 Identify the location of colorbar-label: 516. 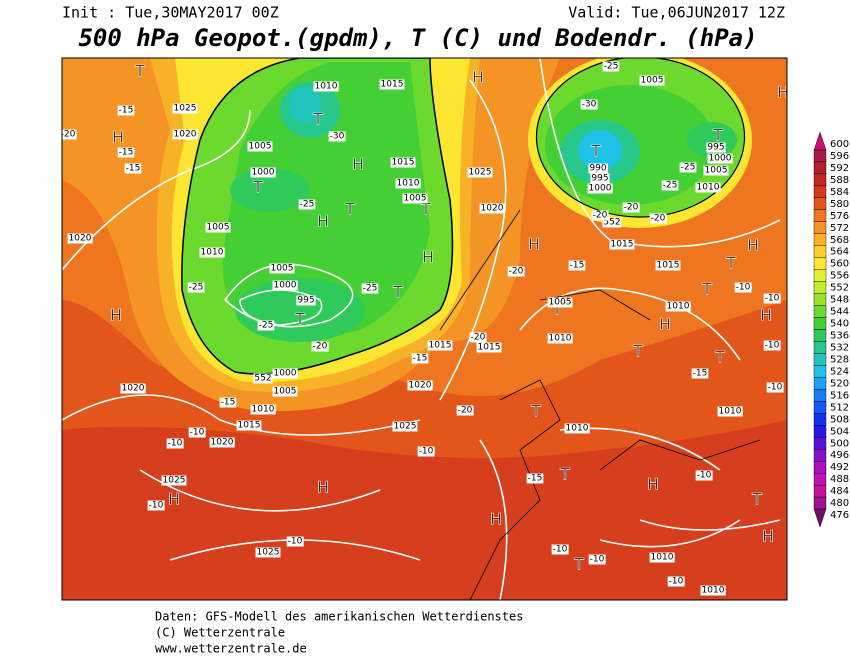
(839, 395).